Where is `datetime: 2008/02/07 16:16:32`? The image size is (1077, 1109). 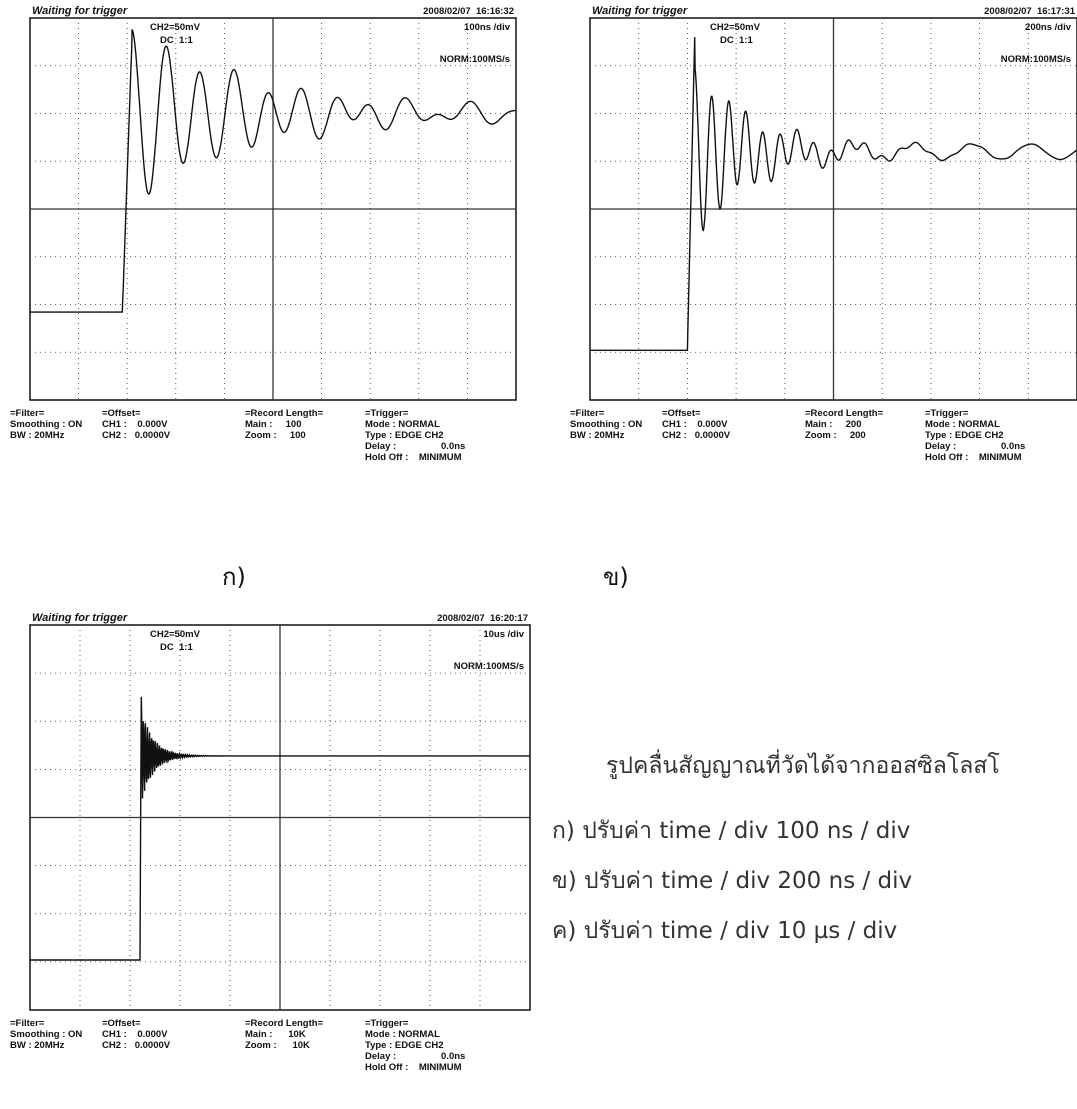 datetime: 2008/02/07 16:16:32 is located at coordinates (468, 11).